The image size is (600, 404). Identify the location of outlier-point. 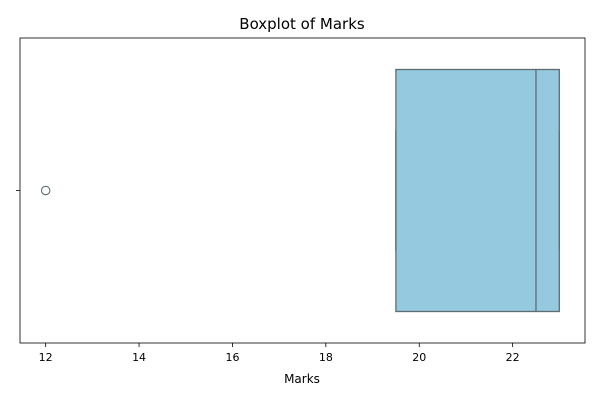
(45, 190).